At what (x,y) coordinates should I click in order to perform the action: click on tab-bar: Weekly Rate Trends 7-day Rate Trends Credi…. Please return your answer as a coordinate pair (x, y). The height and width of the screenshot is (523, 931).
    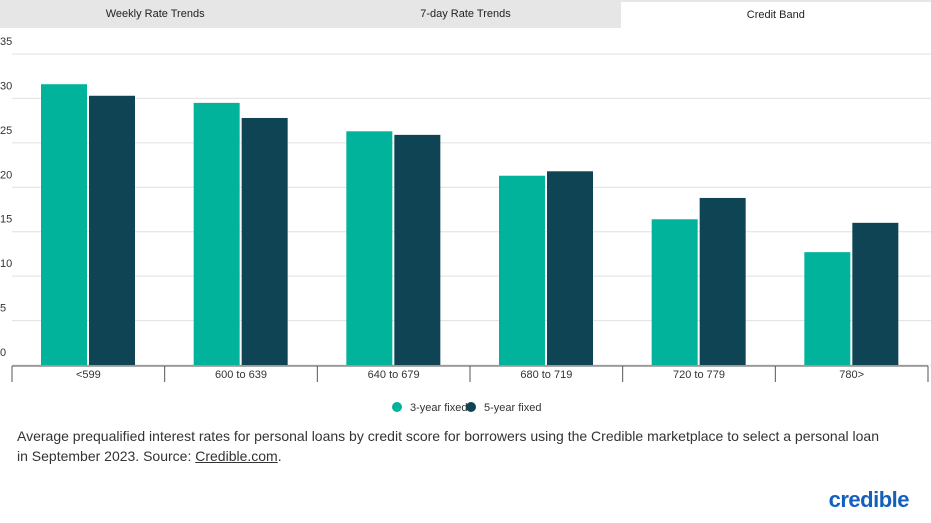
    Looking at the image, I should click on (465, 14).